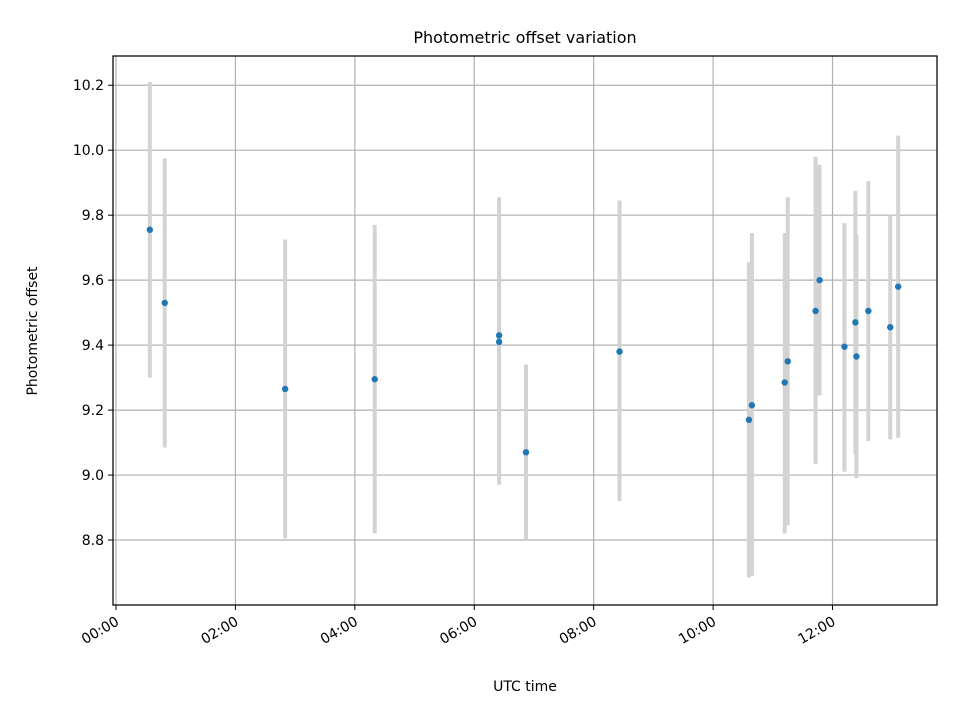 The width and height of the screenshot is (960, 720). I want to click on y-axis: 8.8 9.0 9.2 9.4 9.6 9.8 10.0 10.2, so click(93, 313).